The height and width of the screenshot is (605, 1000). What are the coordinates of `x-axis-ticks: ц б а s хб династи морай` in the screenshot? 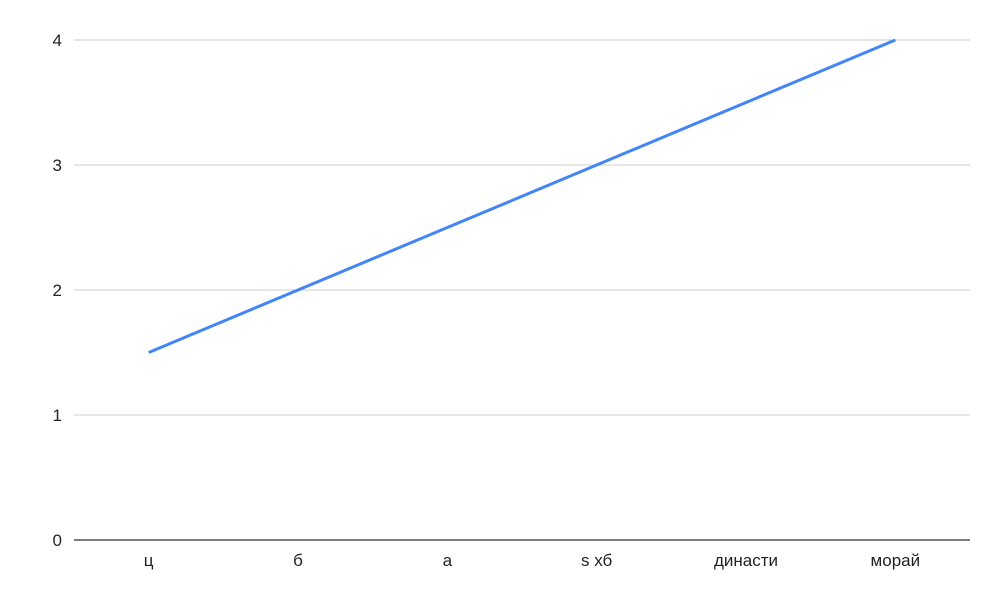 It's located at (532, 560).